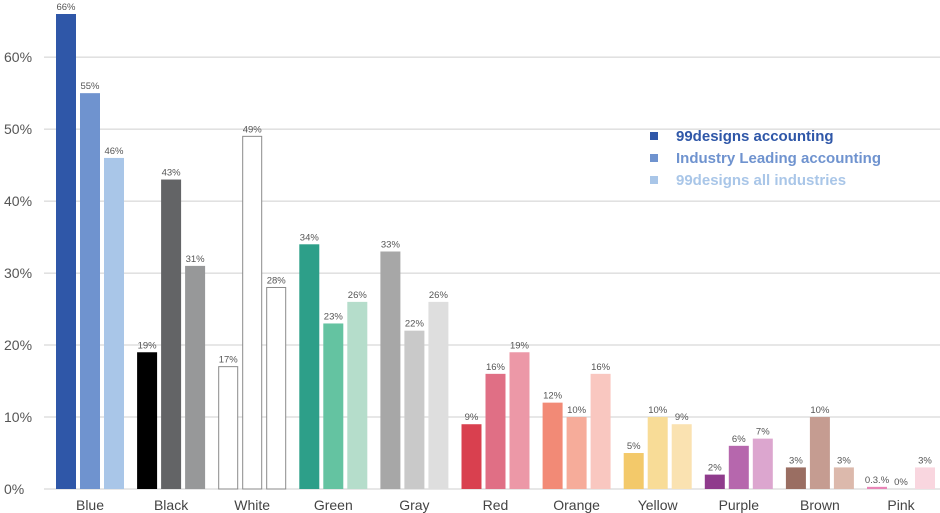  What do you see at coordinates (415, 324) in the screenshot?
I see `data-label: 22%` at bounding box center [415, 324].